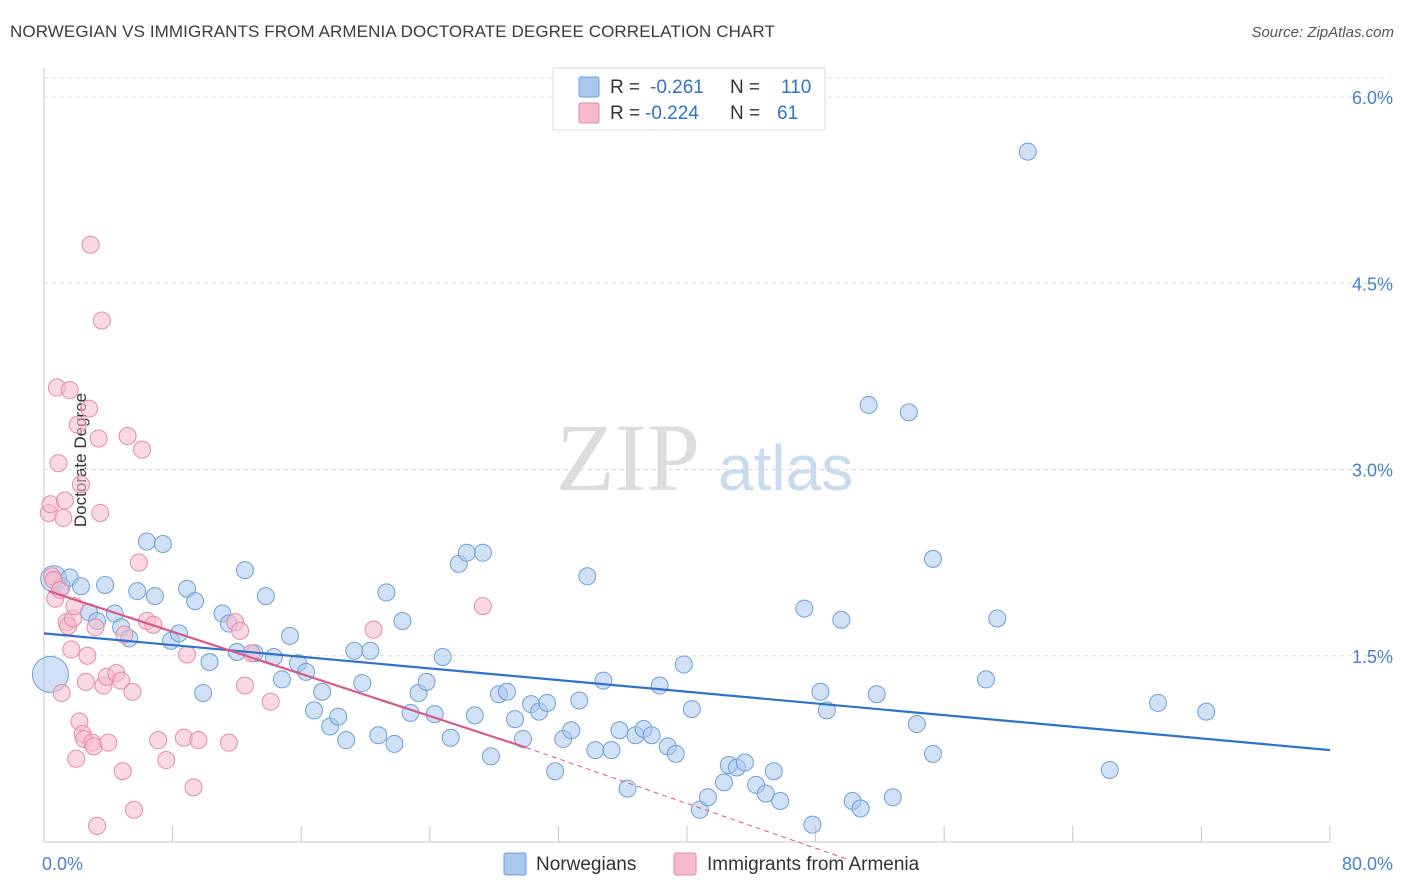 The image size is (1406, 892). I want to click on legend-r-value: -0.261, so click(677, 87).